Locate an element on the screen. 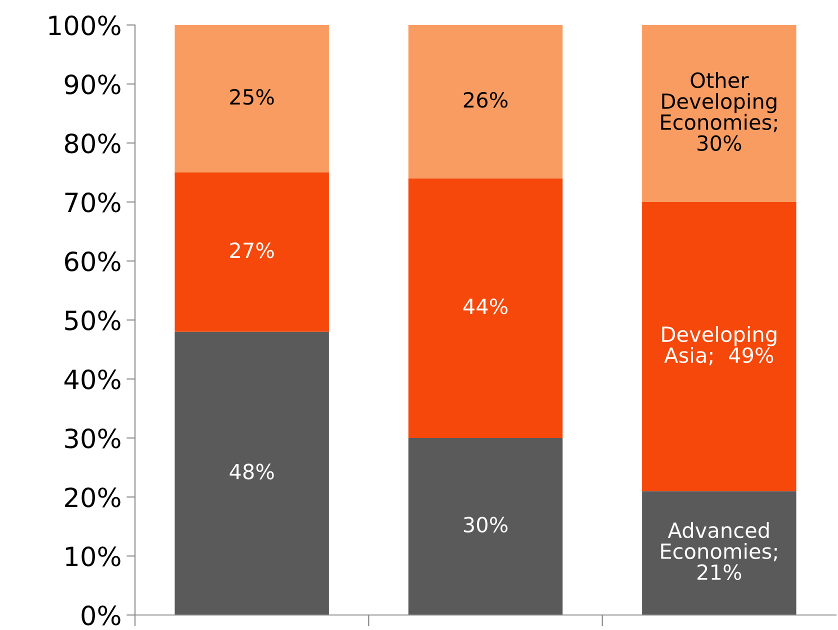 This screenshot has width=838, height=630. y-tick-label: 10% is located at coordinates (93, 556).